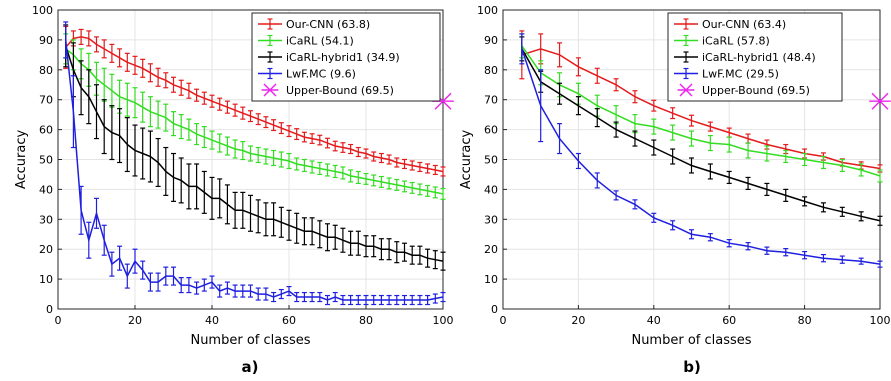  I want to click on x-axis-label: Number of classes, so click(691, 340).